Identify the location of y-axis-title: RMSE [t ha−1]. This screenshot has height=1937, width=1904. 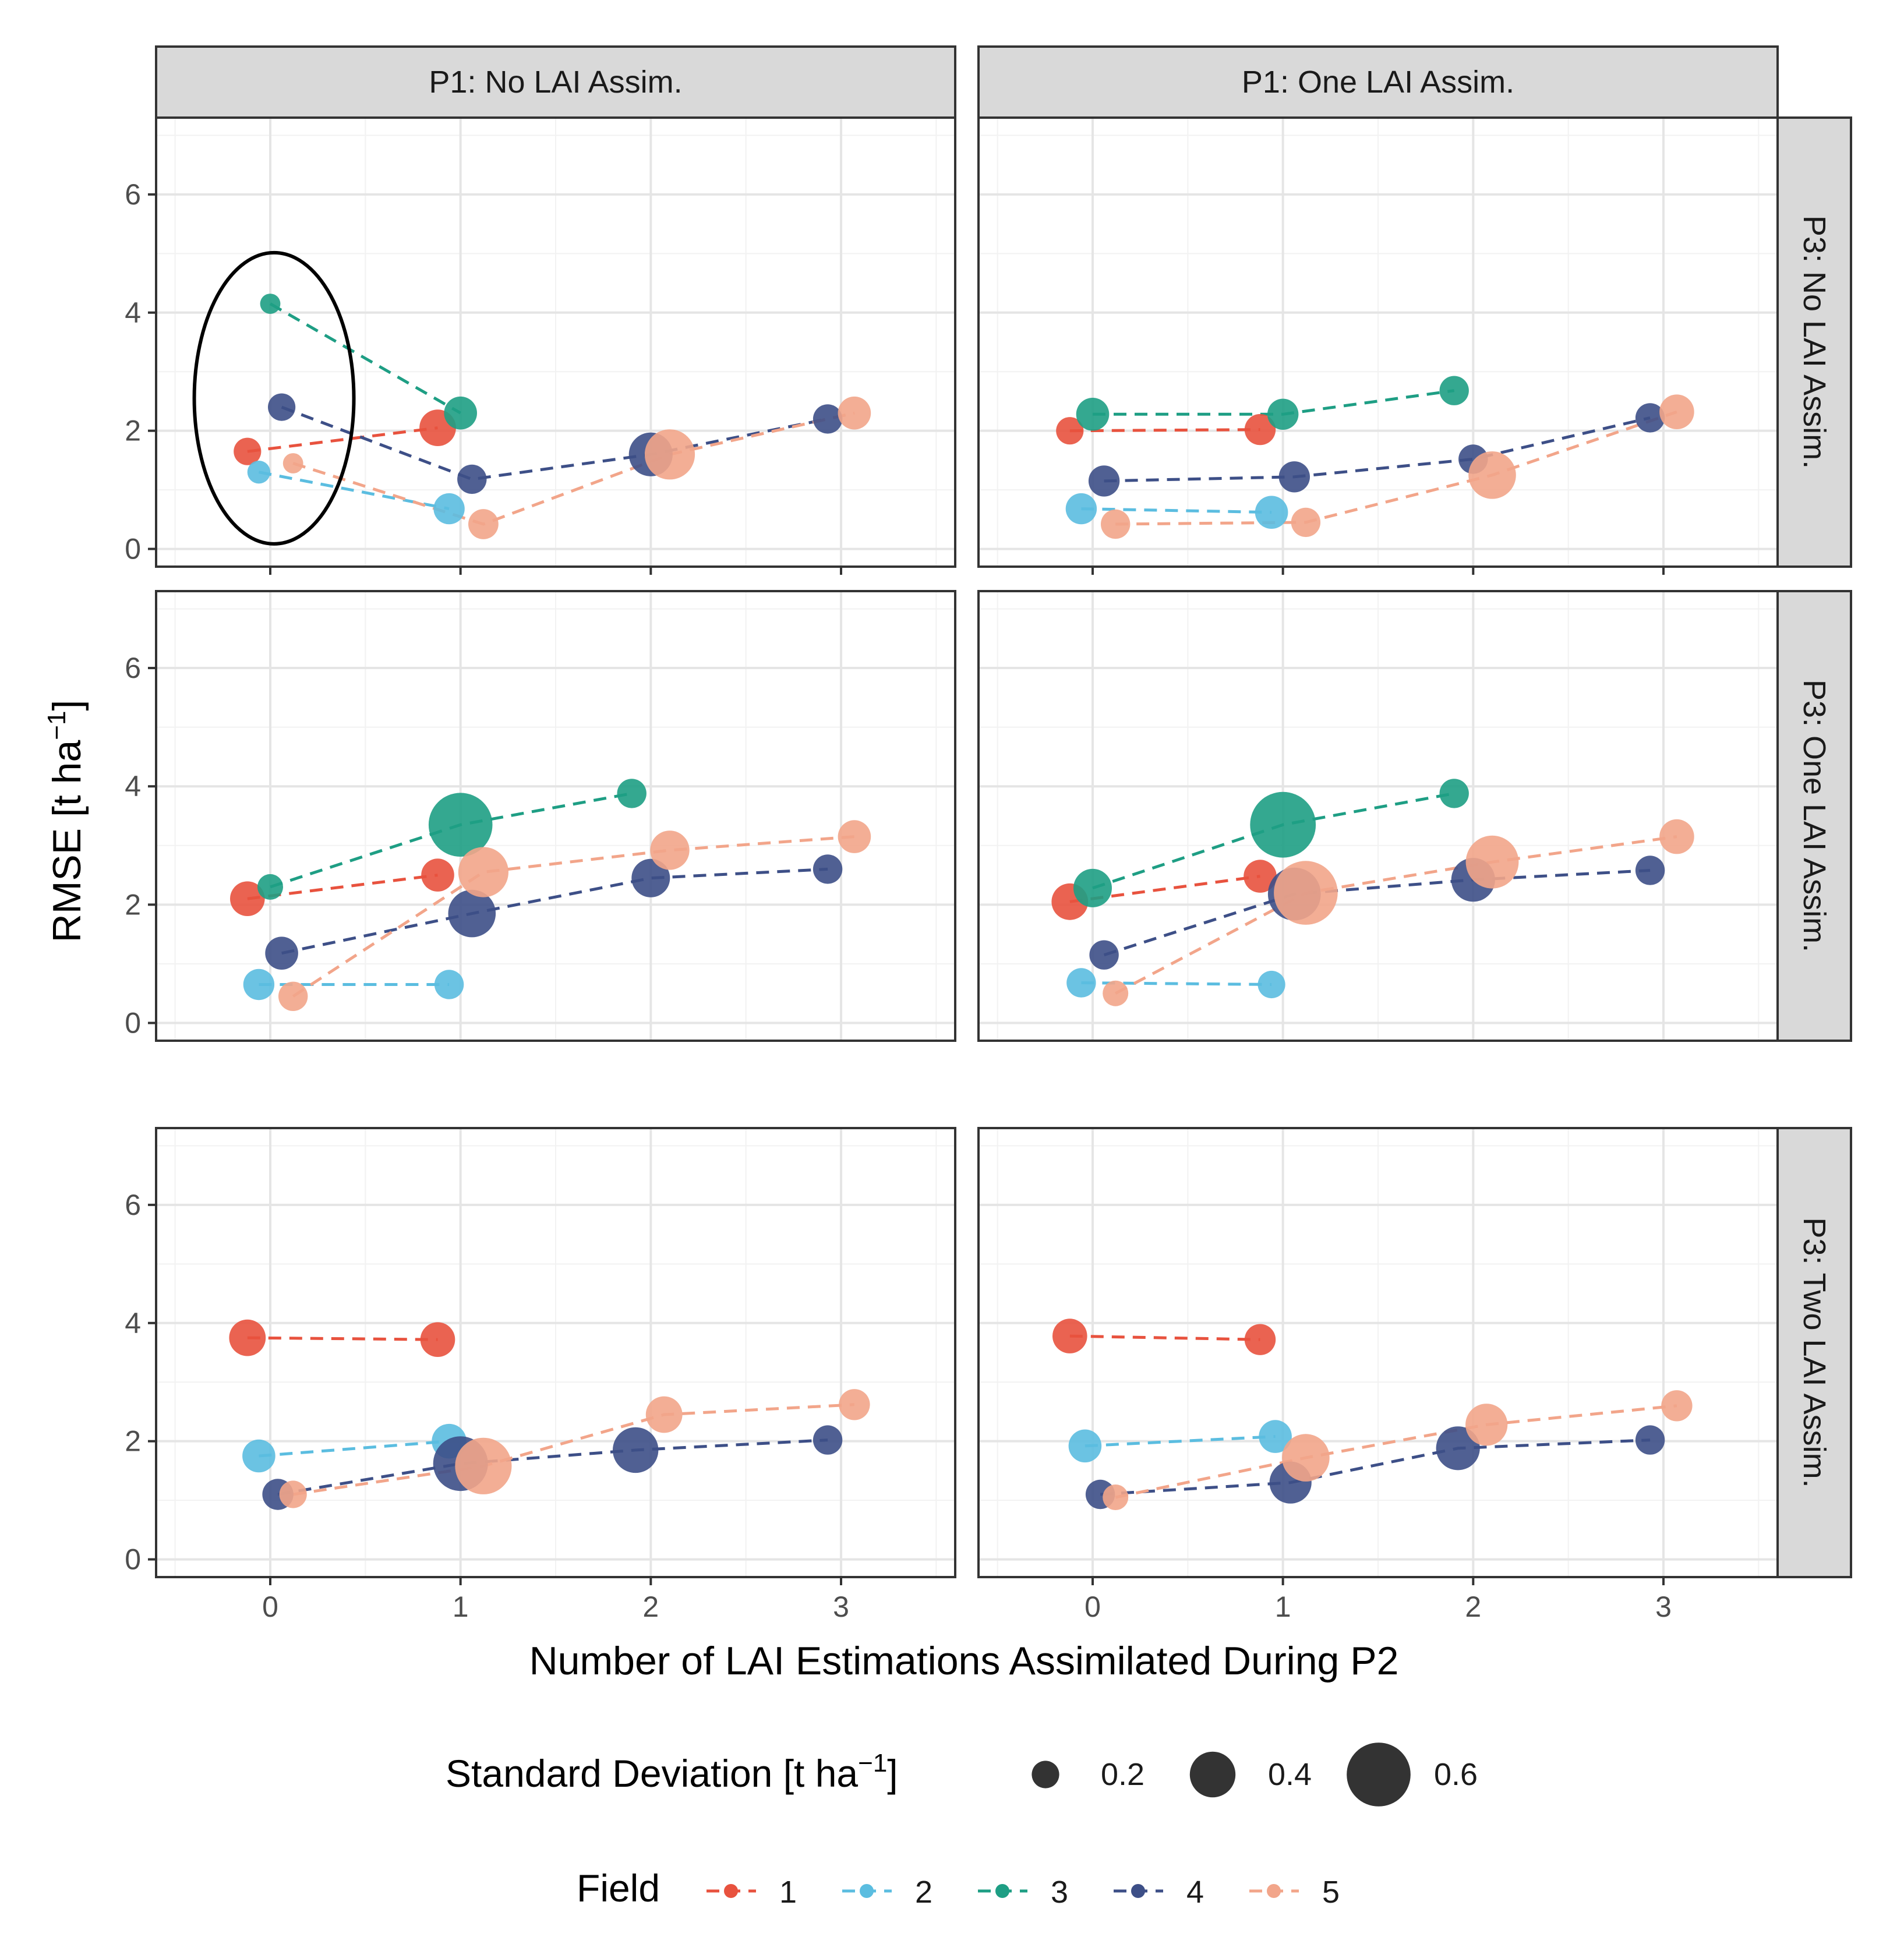
(66, 821).